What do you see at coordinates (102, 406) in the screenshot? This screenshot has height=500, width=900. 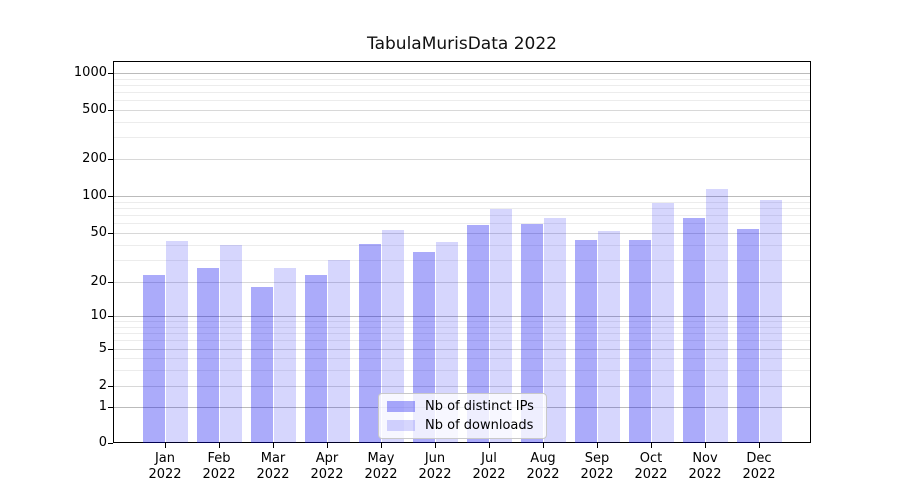 I see `y-tick-label: 1` at bounding box center [102, 406].